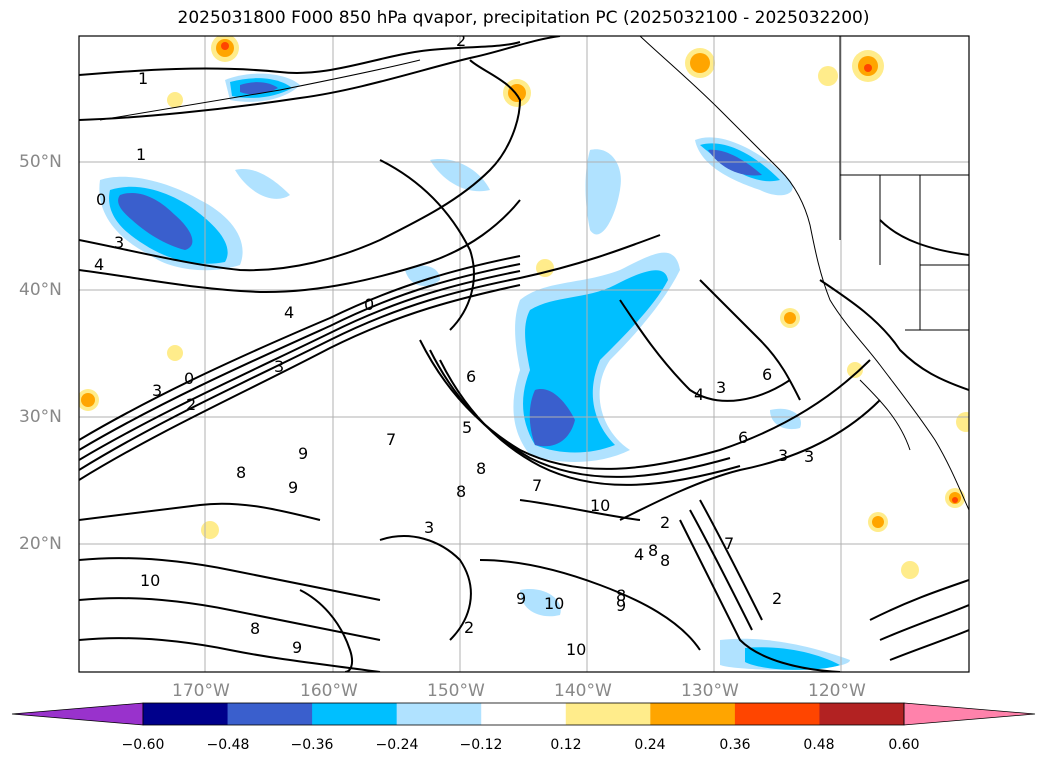 The image size is (1047, 765). I want to click on contour-label: 5, so click(467, 427).